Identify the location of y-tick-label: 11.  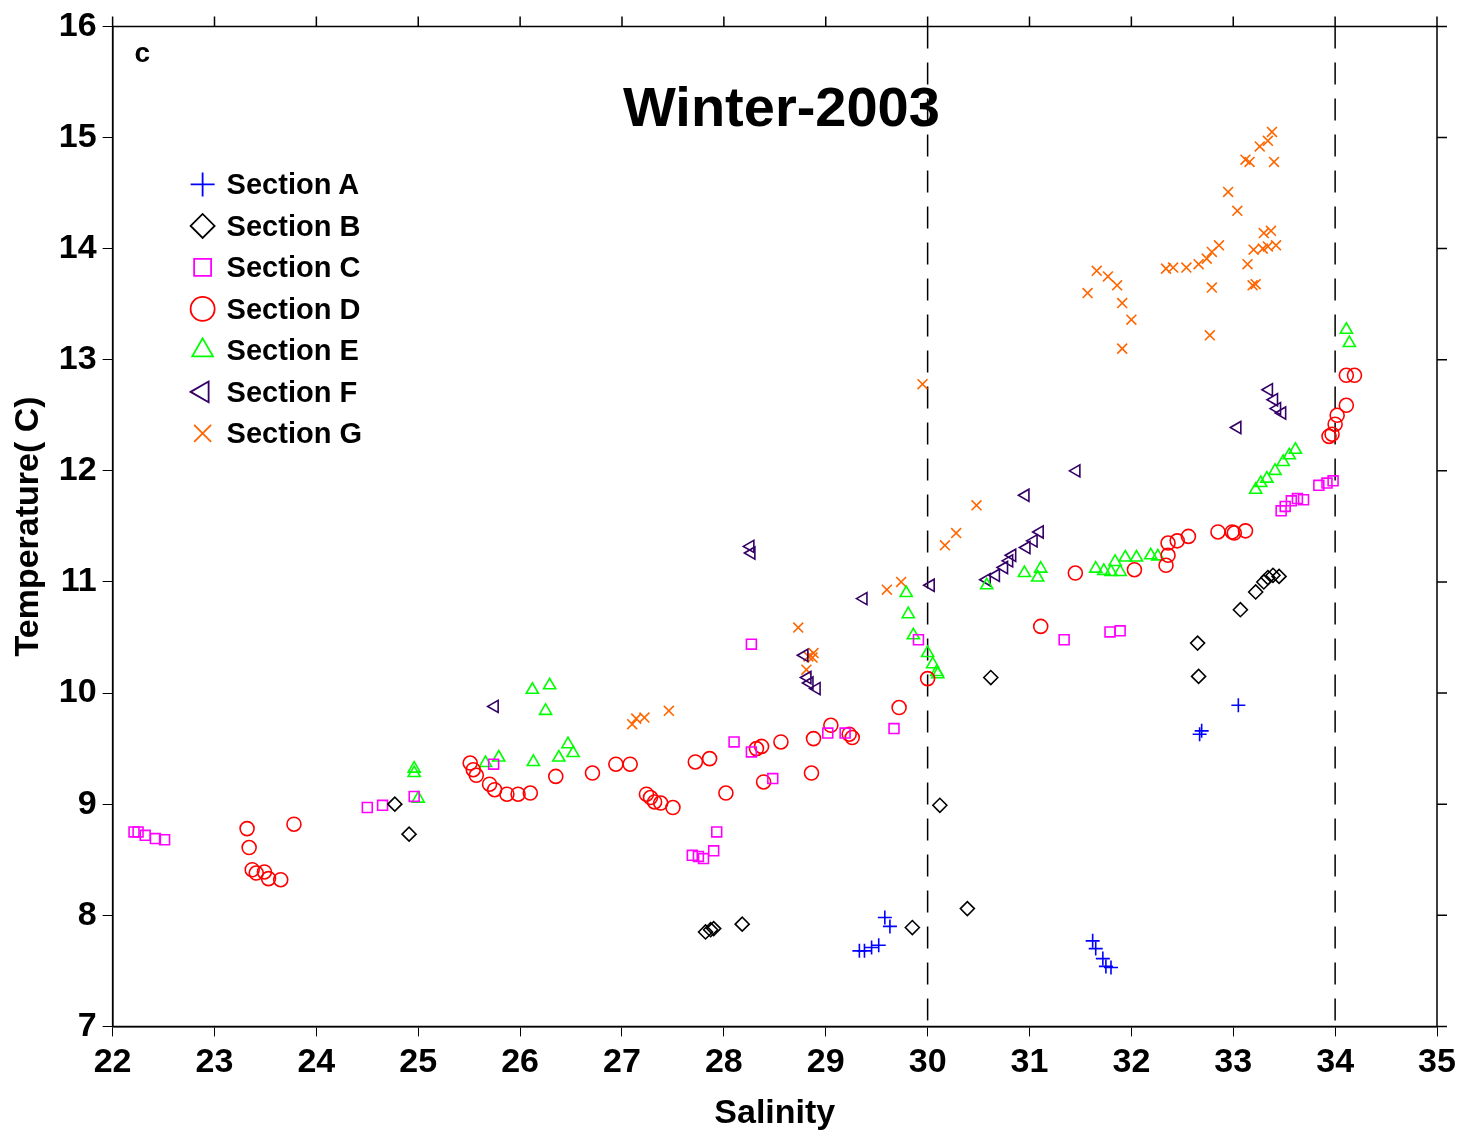
(78, 579).